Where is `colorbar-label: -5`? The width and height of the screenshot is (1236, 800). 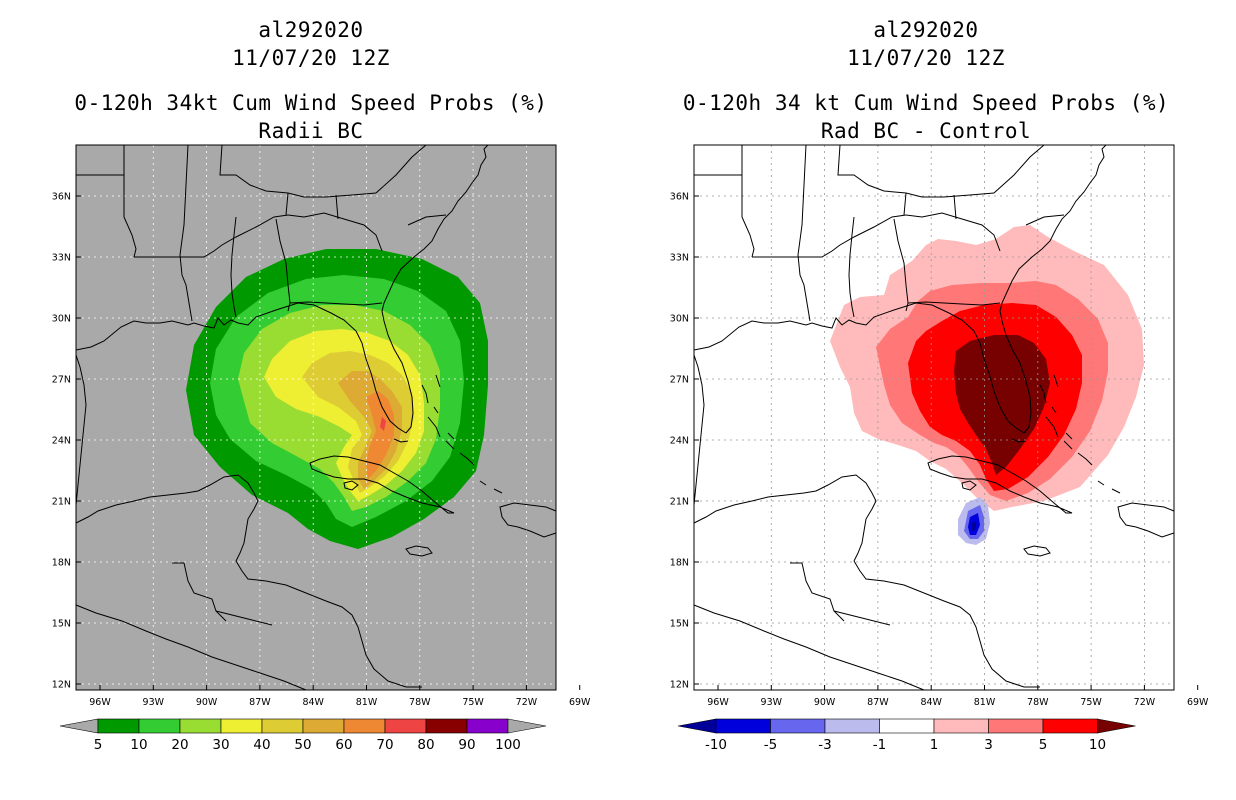 colorbar-label: -5 is located at coordinates (770, 745).